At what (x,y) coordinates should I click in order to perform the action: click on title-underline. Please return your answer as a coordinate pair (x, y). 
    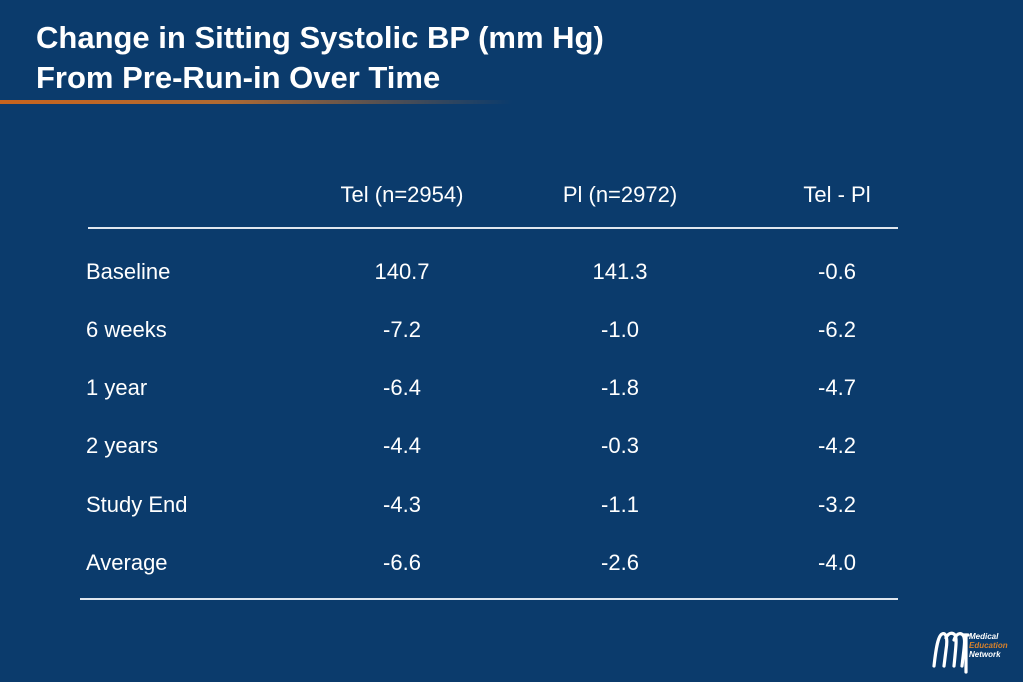
    Looking at the image, I should click on (320, 102).